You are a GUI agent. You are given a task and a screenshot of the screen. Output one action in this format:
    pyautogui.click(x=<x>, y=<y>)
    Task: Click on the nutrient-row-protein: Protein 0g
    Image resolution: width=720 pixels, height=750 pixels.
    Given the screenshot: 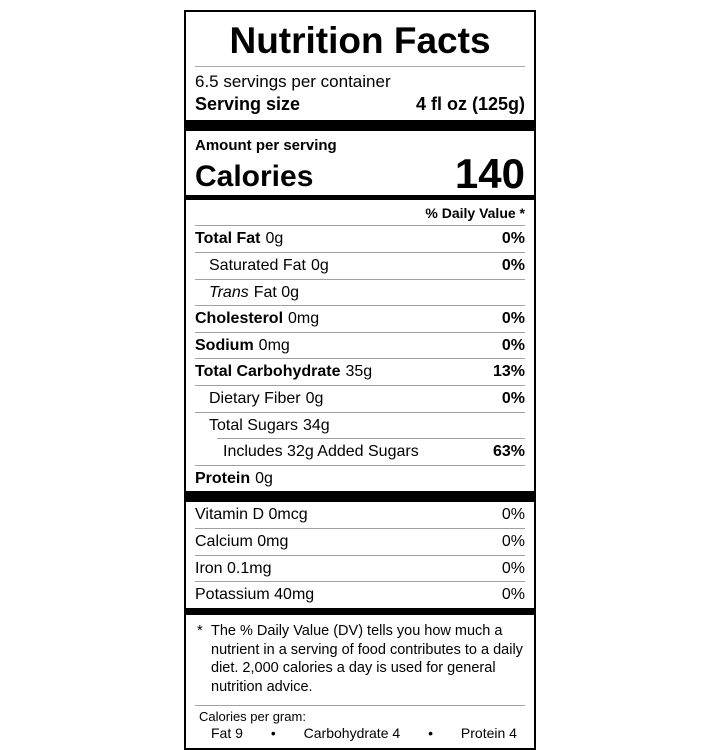 What is the action you would take?
    pyautogui.click(x=360, y=478)
    